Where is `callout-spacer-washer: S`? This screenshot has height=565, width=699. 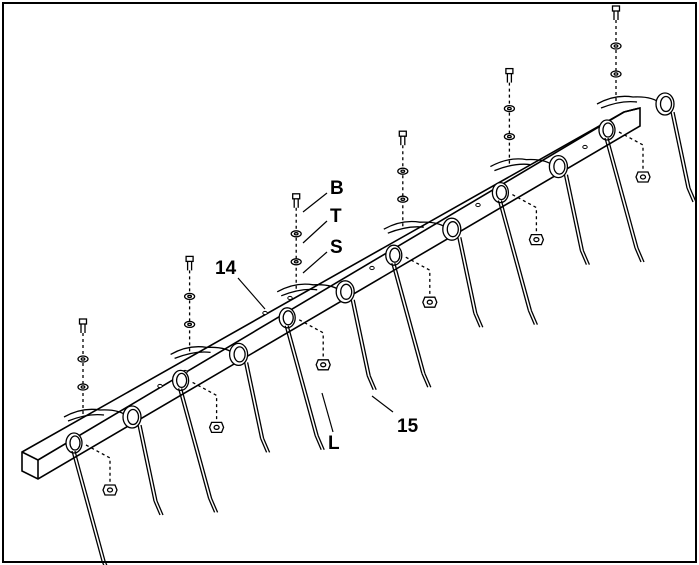
callout-spacer-washer: S is located at coordinates (336, 247).